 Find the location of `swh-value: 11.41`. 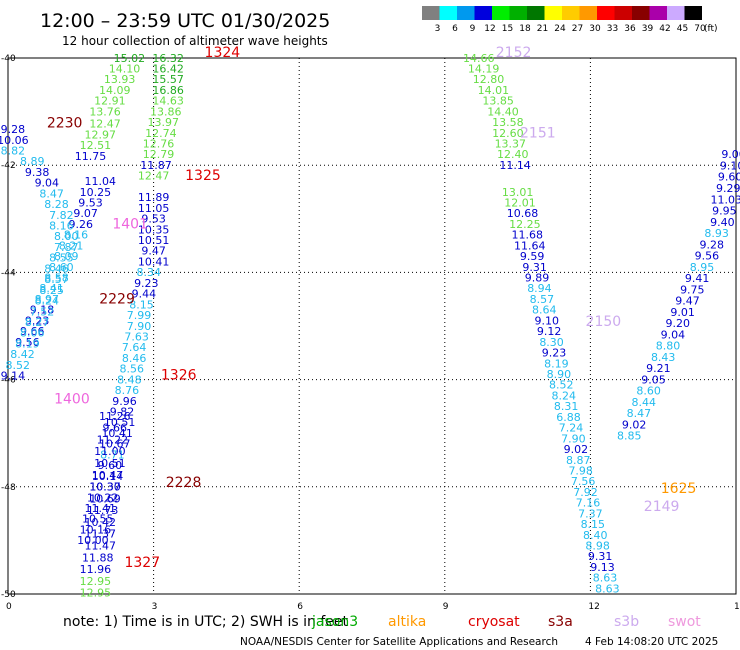

swh-value: 11.41 is located at coordinates (100, 508).